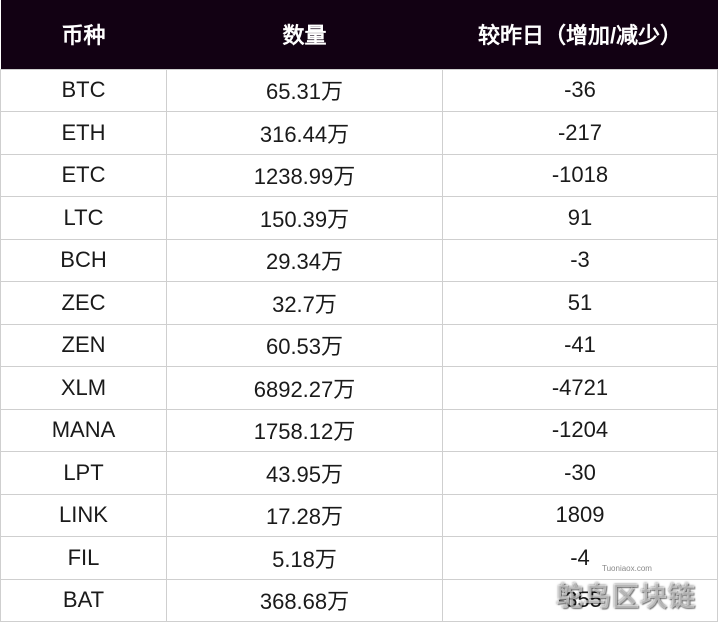  Describe the element at coordinates (580, 36) in the screenshot. I see `header-change: 较昨日（增加/减少）` at that location.